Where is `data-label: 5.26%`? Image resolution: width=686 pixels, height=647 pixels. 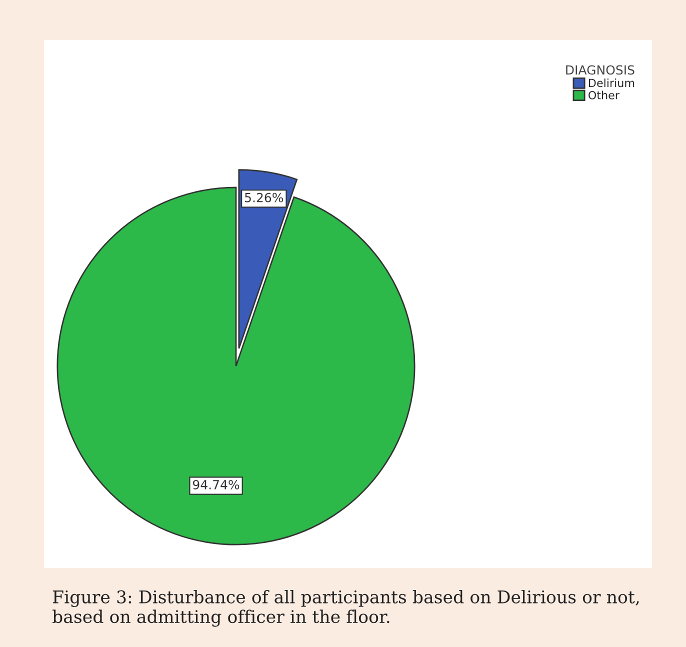 data-label: 5.26% is located at coordinates (264, 197).